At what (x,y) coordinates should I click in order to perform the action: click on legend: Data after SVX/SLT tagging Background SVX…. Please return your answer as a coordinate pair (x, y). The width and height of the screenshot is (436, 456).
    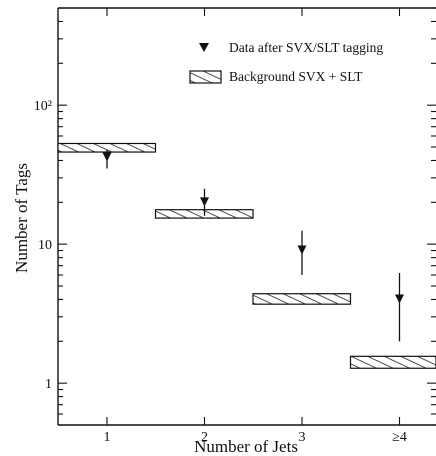
    Looking at the image, I should click on (286, 62).